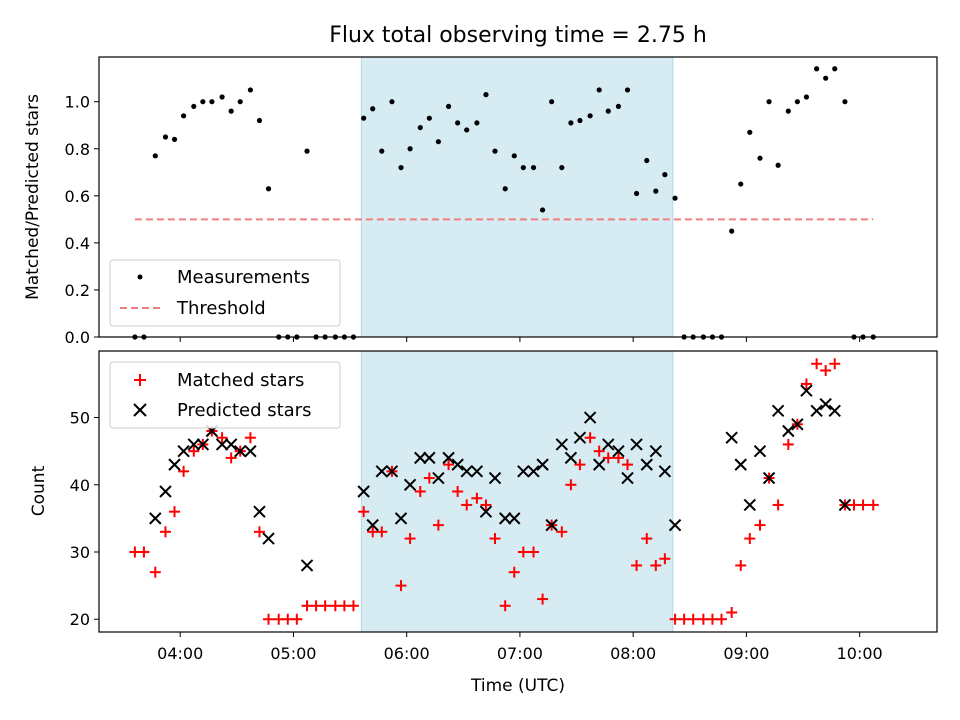 The height and width of the screenshot is (720, 960). Describe the element at coordinates (140, 277) in the screenshot. I see `legend-measurements-marker` at that location.